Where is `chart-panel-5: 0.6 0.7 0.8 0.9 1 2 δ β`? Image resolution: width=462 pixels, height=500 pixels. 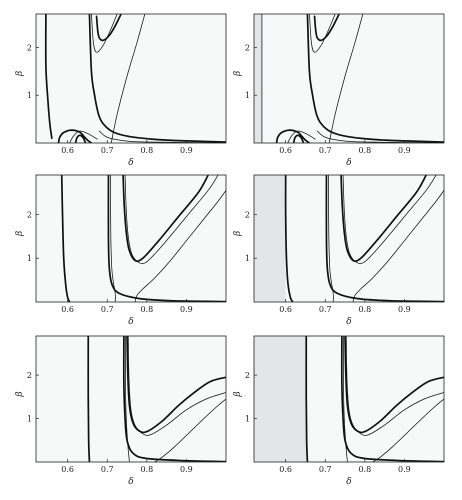
chart-panel-5: 0.6 0.7 0.8 0.9 1 2 δ β is located at coordinates (121, 411).